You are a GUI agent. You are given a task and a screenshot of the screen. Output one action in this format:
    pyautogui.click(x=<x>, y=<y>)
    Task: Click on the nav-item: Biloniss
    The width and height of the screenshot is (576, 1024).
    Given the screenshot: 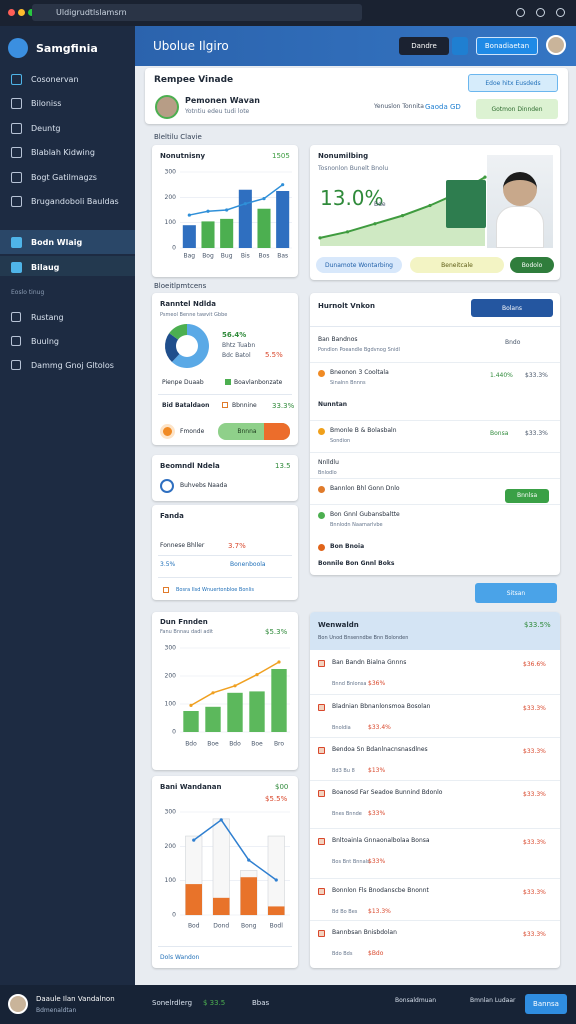 What is the action you would take?
    pyautogui.click(x=46, y=103)
    